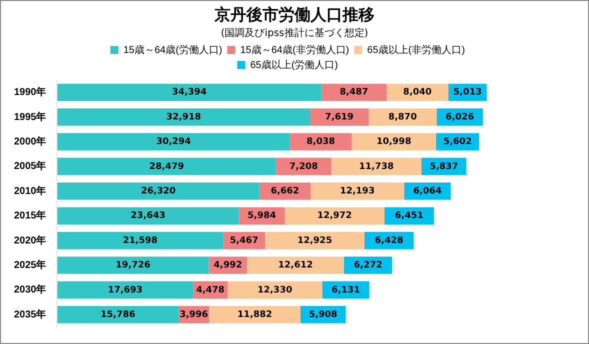 This screenshot has width=589, height=344. Describe the element at coordinates (30, 216) in the screenshot. I see `y-tick-label: 2015年` at that location.